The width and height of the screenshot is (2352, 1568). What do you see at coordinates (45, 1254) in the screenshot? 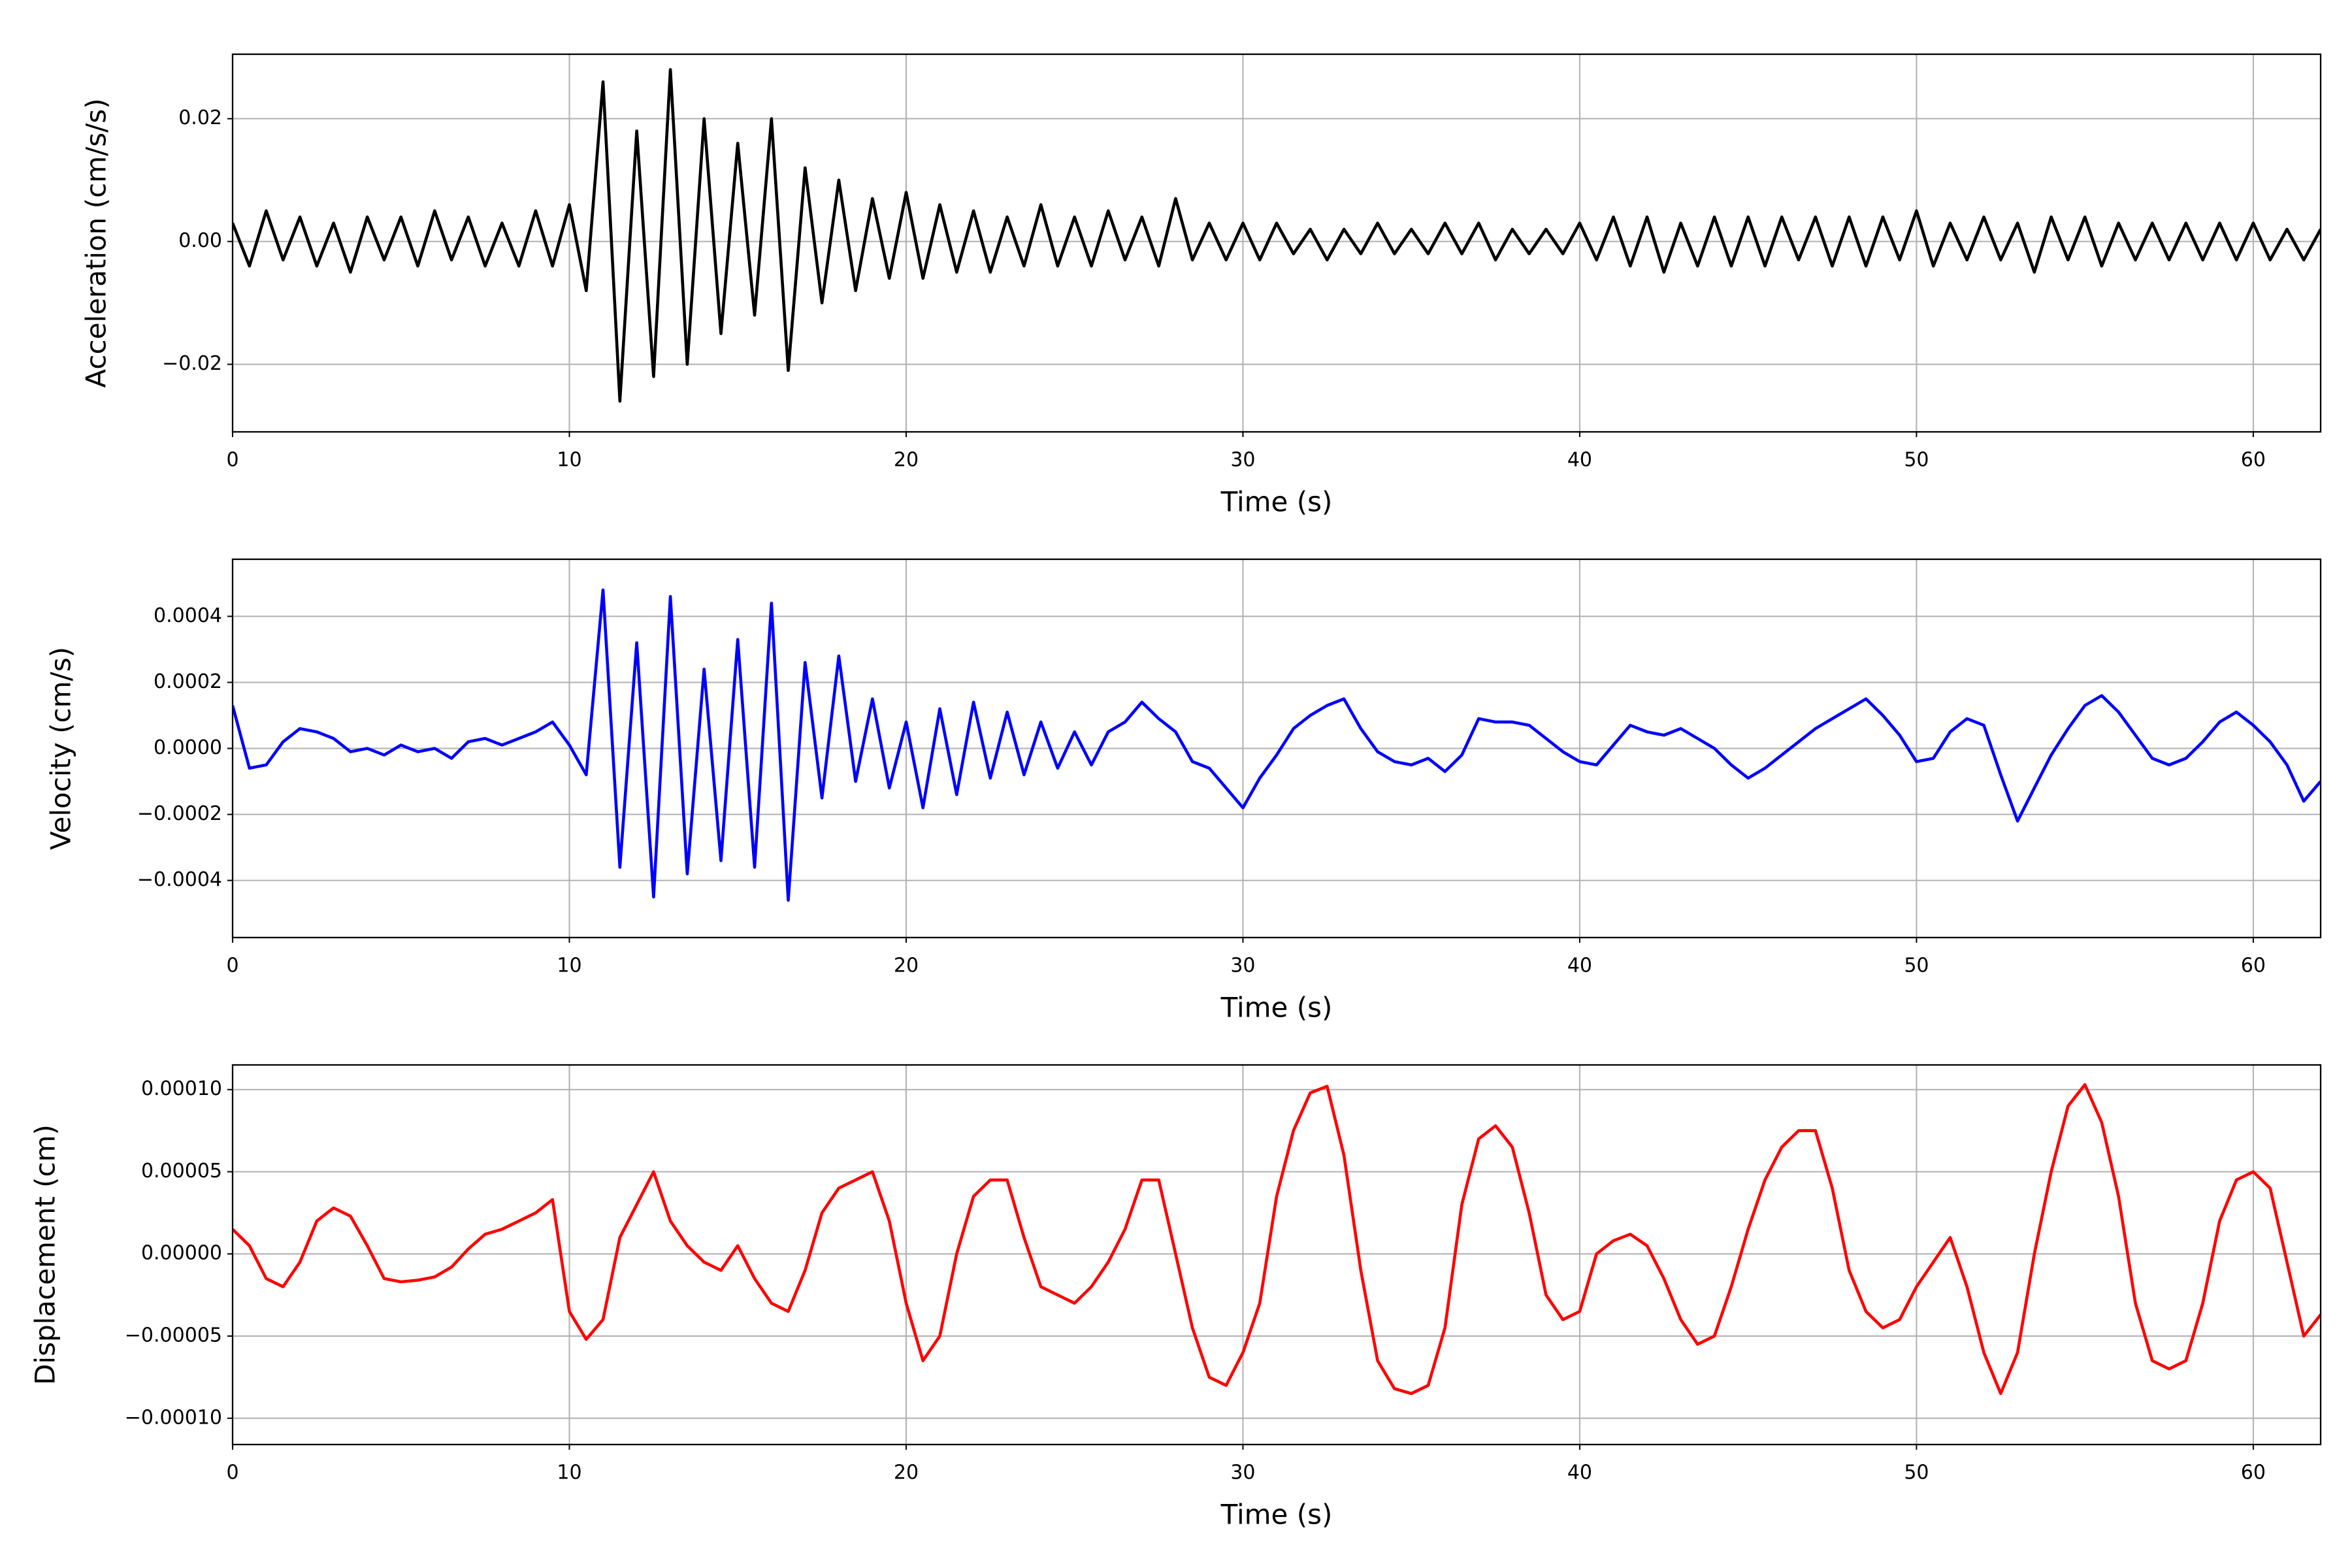
I see `y-axis-label: Displacement (cm)` at bounding box center [45, 1254].